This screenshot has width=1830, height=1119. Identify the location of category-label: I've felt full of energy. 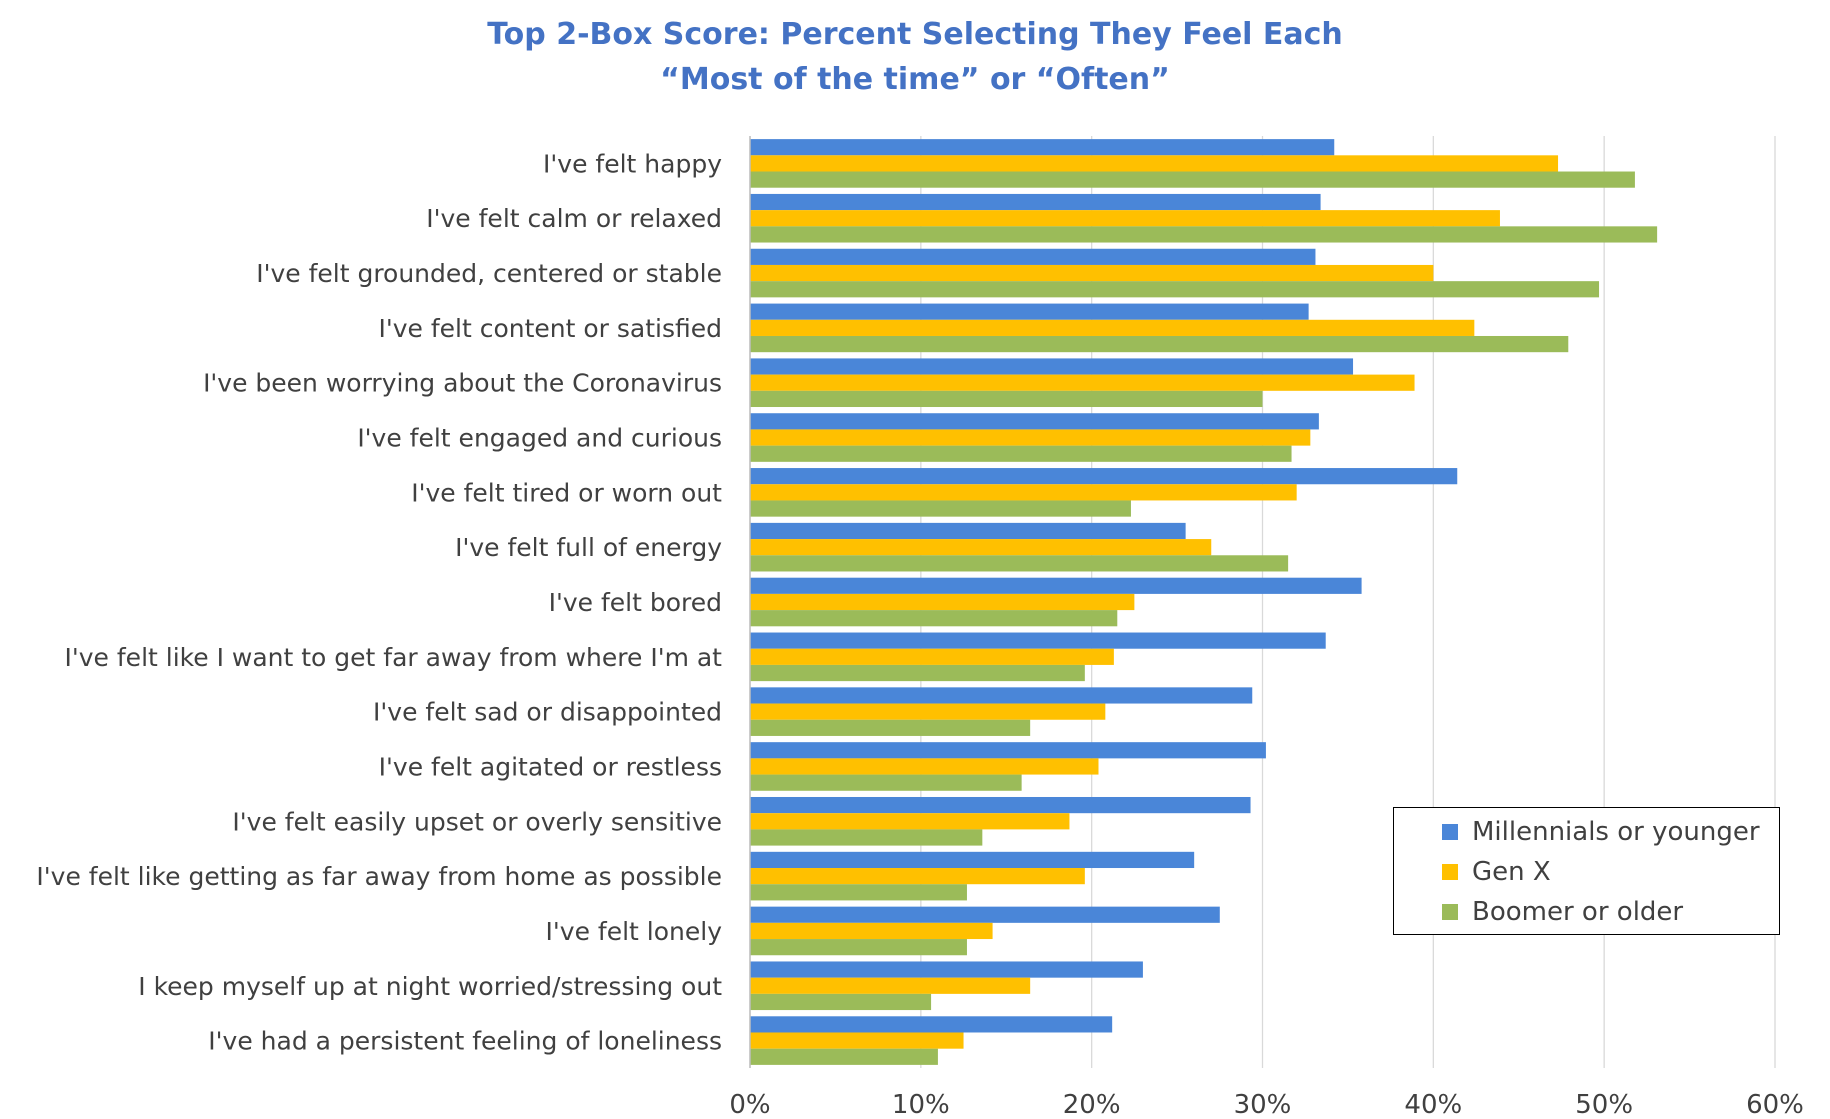
(588, 547).